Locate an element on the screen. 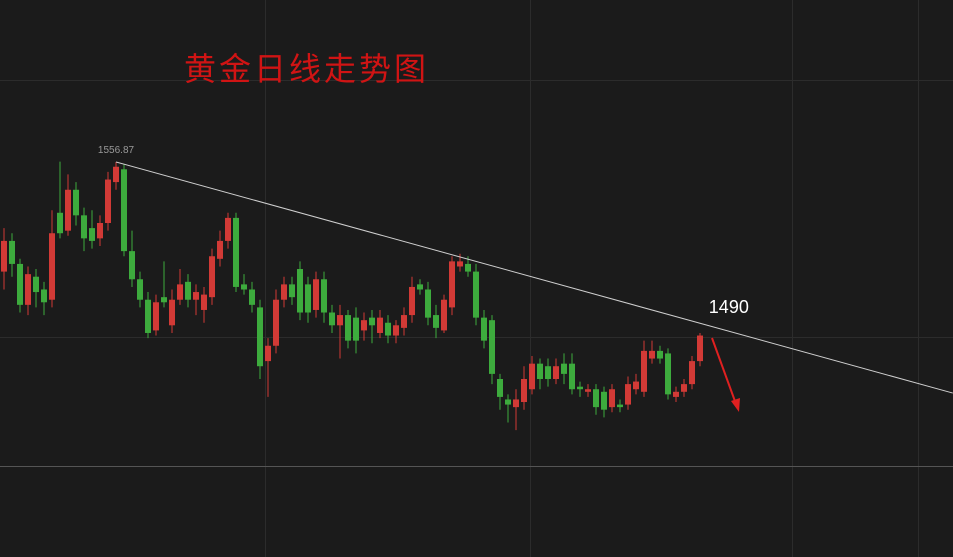 This screenshot has height=557, width=953. arrow-shaft is located at coordinates (724, 371).